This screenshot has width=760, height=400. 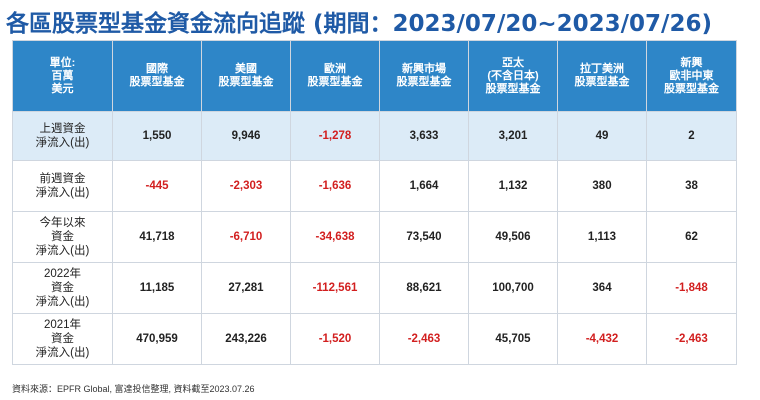 What do you see at coordinates (691, 136) in the screenshot?
I see `value-cell: 2` at bounding box center [691, 136].